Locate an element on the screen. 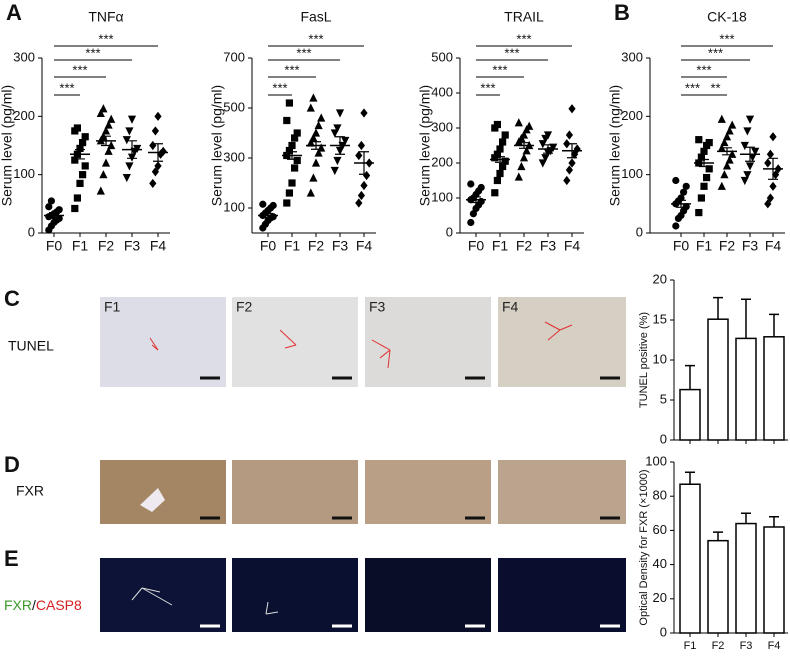 The image size is (790, 656). x-tick-label: F4 is located at coordinates (364, 246).